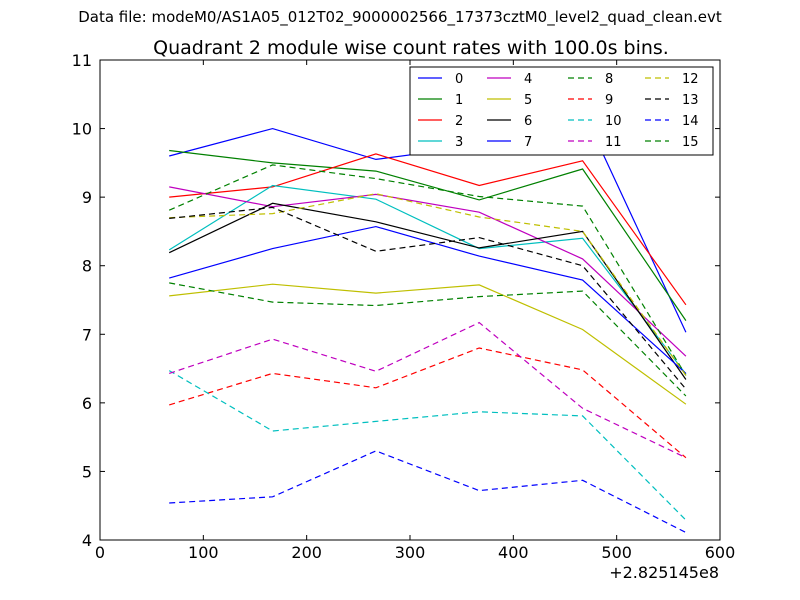  I want to click on y-tick-label: 5, so click(87, 471).